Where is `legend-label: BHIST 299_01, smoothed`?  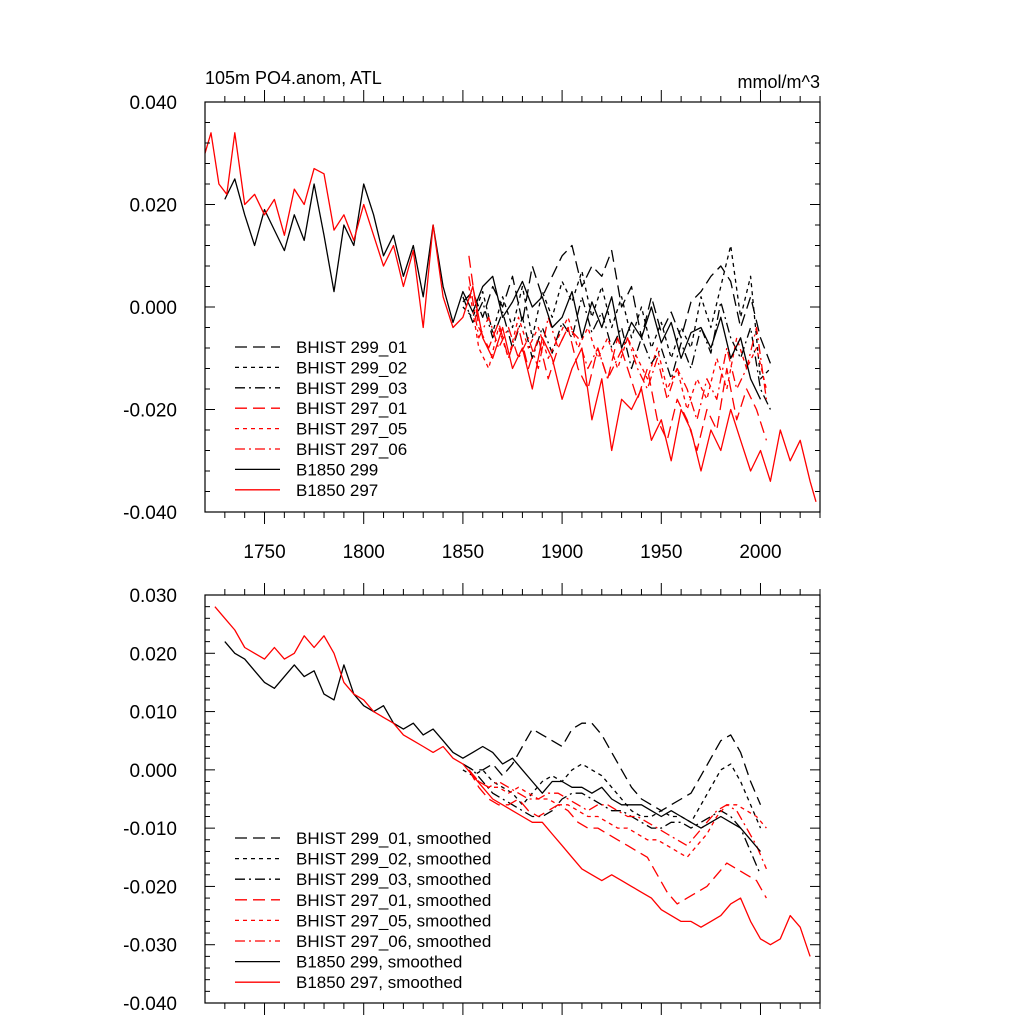 legend-label: BHIST 299_01, smoothed is located at coordinates (393, 838).